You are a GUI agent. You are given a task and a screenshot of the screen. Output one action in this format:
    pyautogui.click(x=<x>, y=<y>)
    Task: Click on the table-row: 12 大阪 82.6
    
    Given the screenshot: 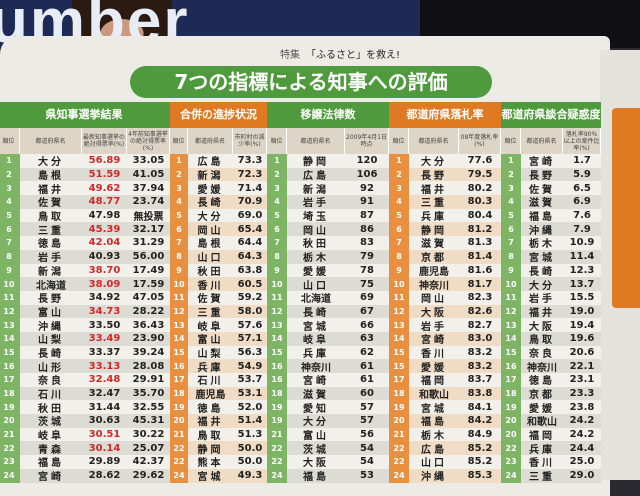 What is the action you would take?
    pyautogui.click(x=445, y=311)
    